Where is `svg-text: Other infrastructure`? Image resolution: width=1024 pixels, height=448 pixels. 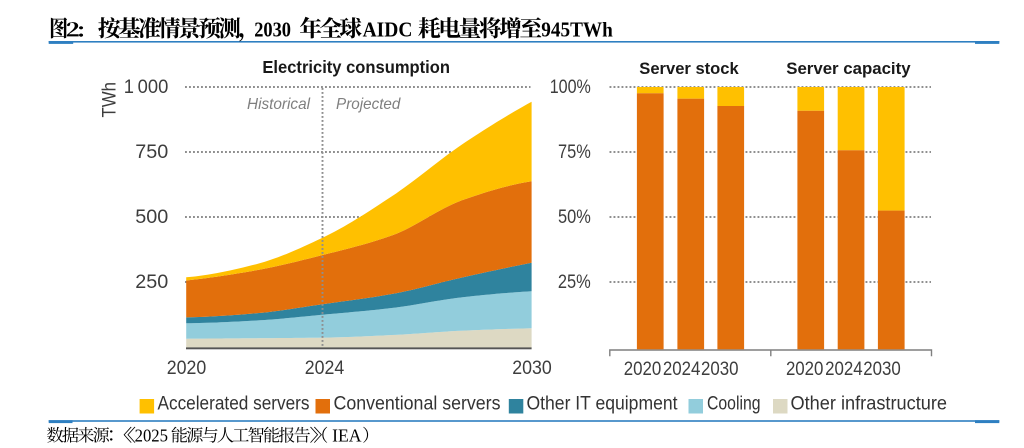 svg-text: Other infrastructure is located at coordinates (869, 404).